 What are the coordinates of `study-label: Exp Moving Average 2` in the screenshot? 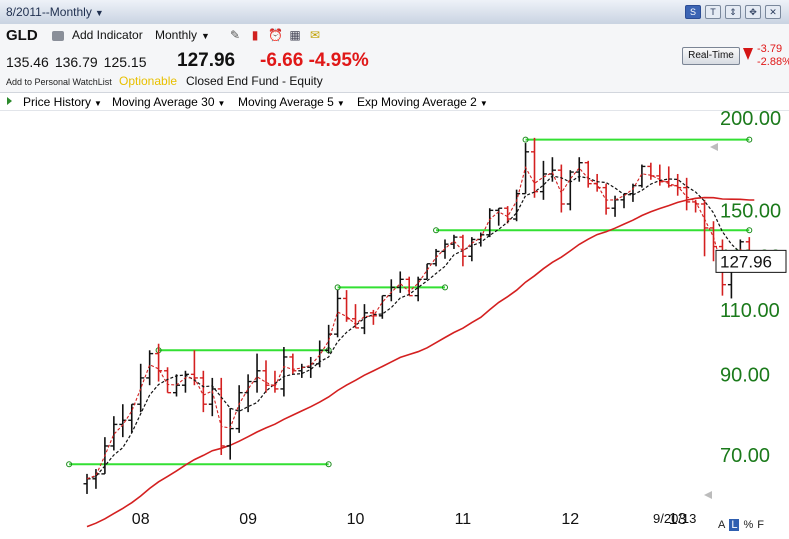 It's located at (417, 102).